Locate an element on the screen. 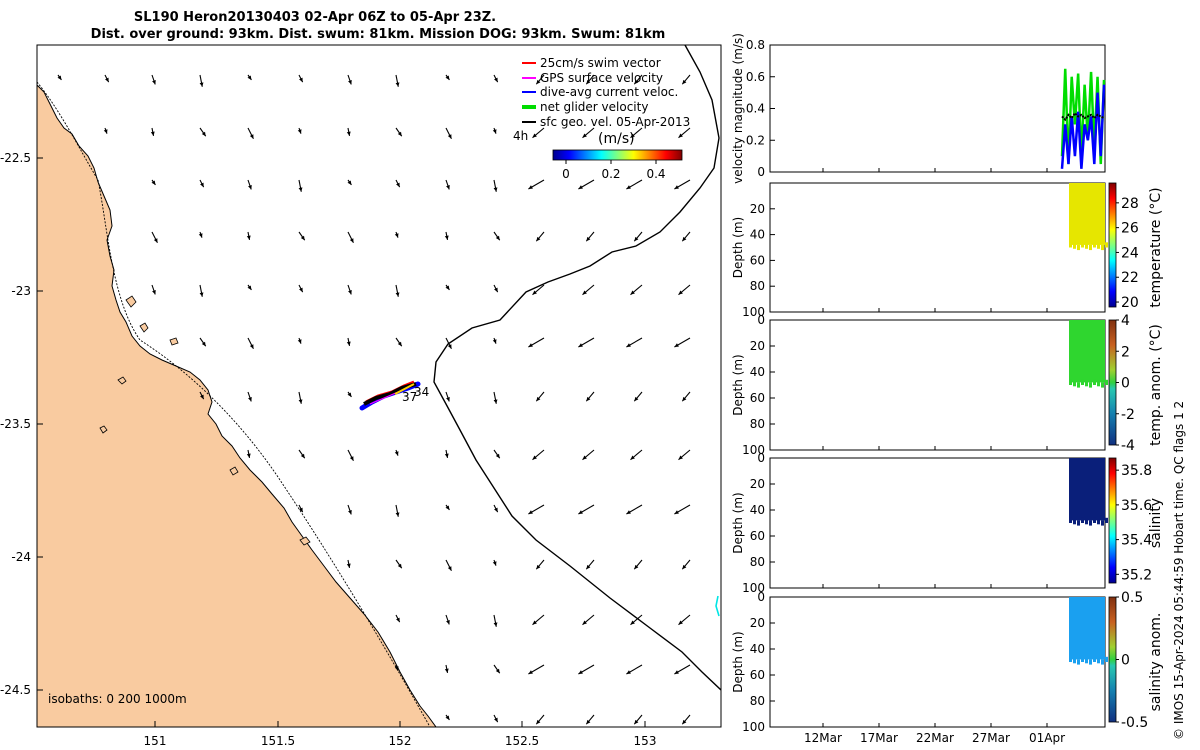 The width and height of the screenshot is (1200, 750). colorbar-label-4: salinity anom. is located at coordinates (1156, 662).